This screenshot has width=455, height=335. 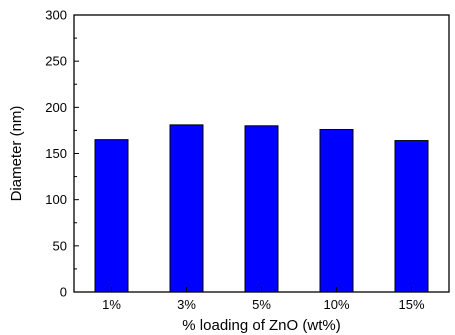 I want to click on x-tick-label: 3%, so click(x=186, y=304).